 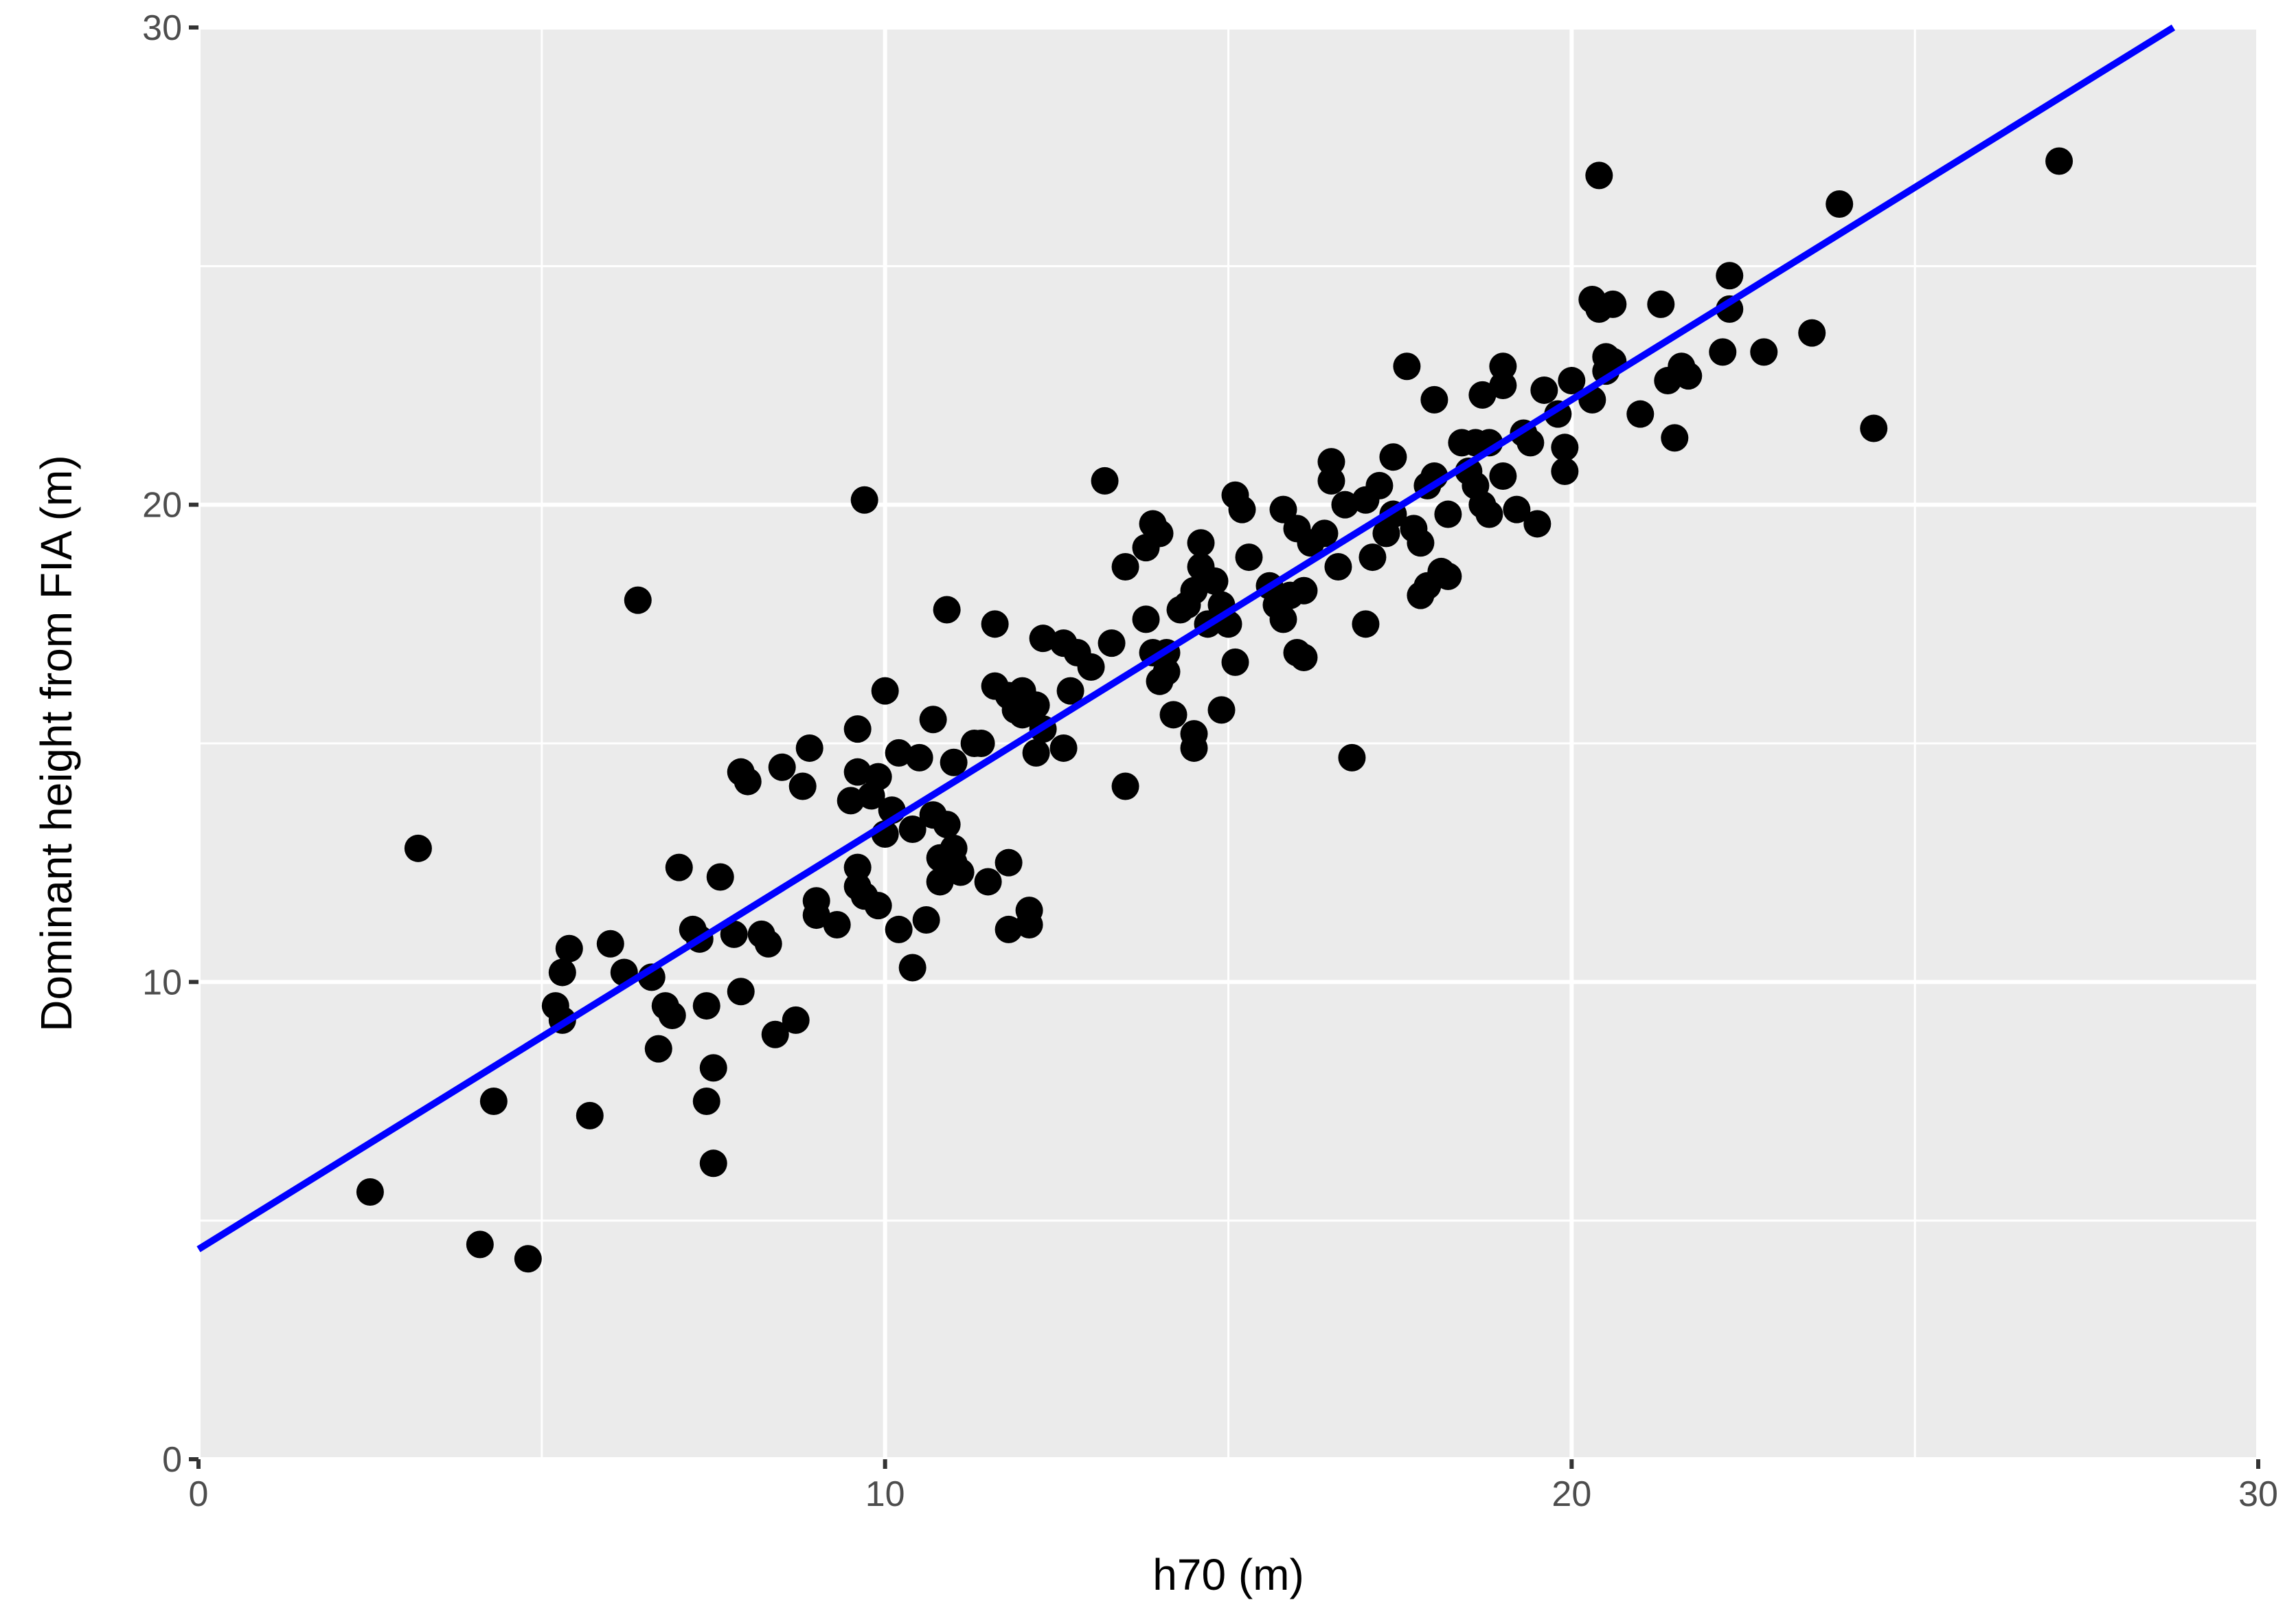 I want to click on y-tick-label: 30, so click(x=162, y=28).